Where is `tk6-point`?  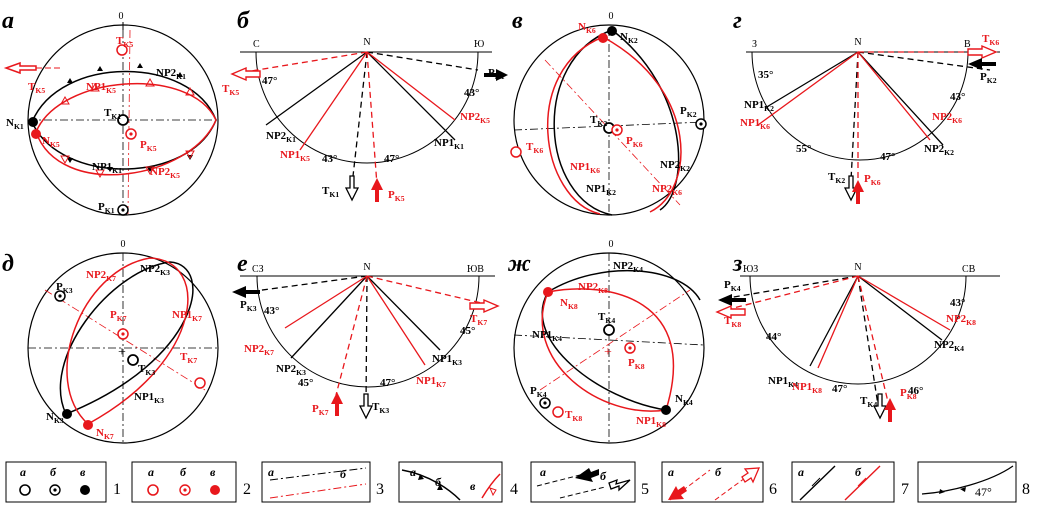 tk6-point is located at coordinates (516, 152).